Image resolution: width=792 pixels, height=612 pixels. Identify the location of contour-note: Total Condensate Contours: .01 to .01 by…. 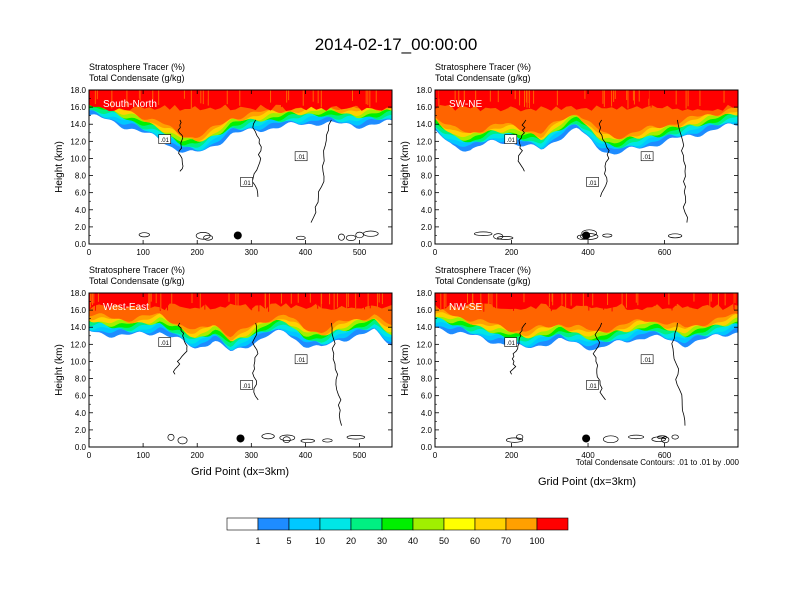
(658, 462).